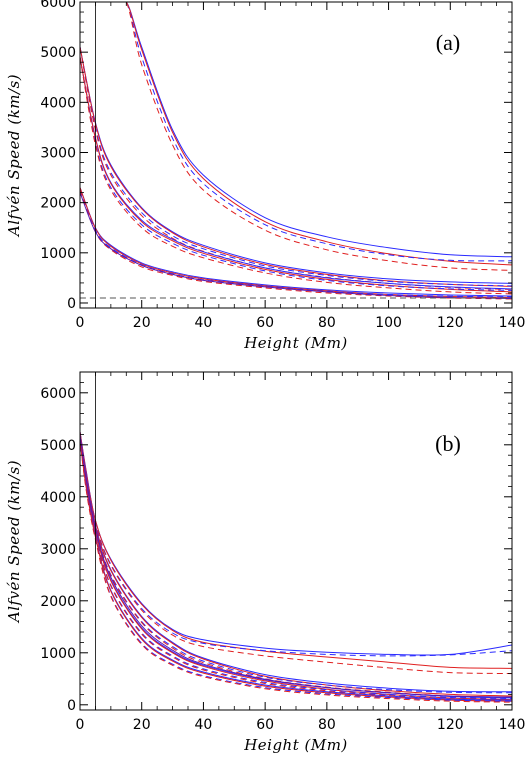 The image size is (527, 763). I want to click on panel-label: (b), so click(448, 443).